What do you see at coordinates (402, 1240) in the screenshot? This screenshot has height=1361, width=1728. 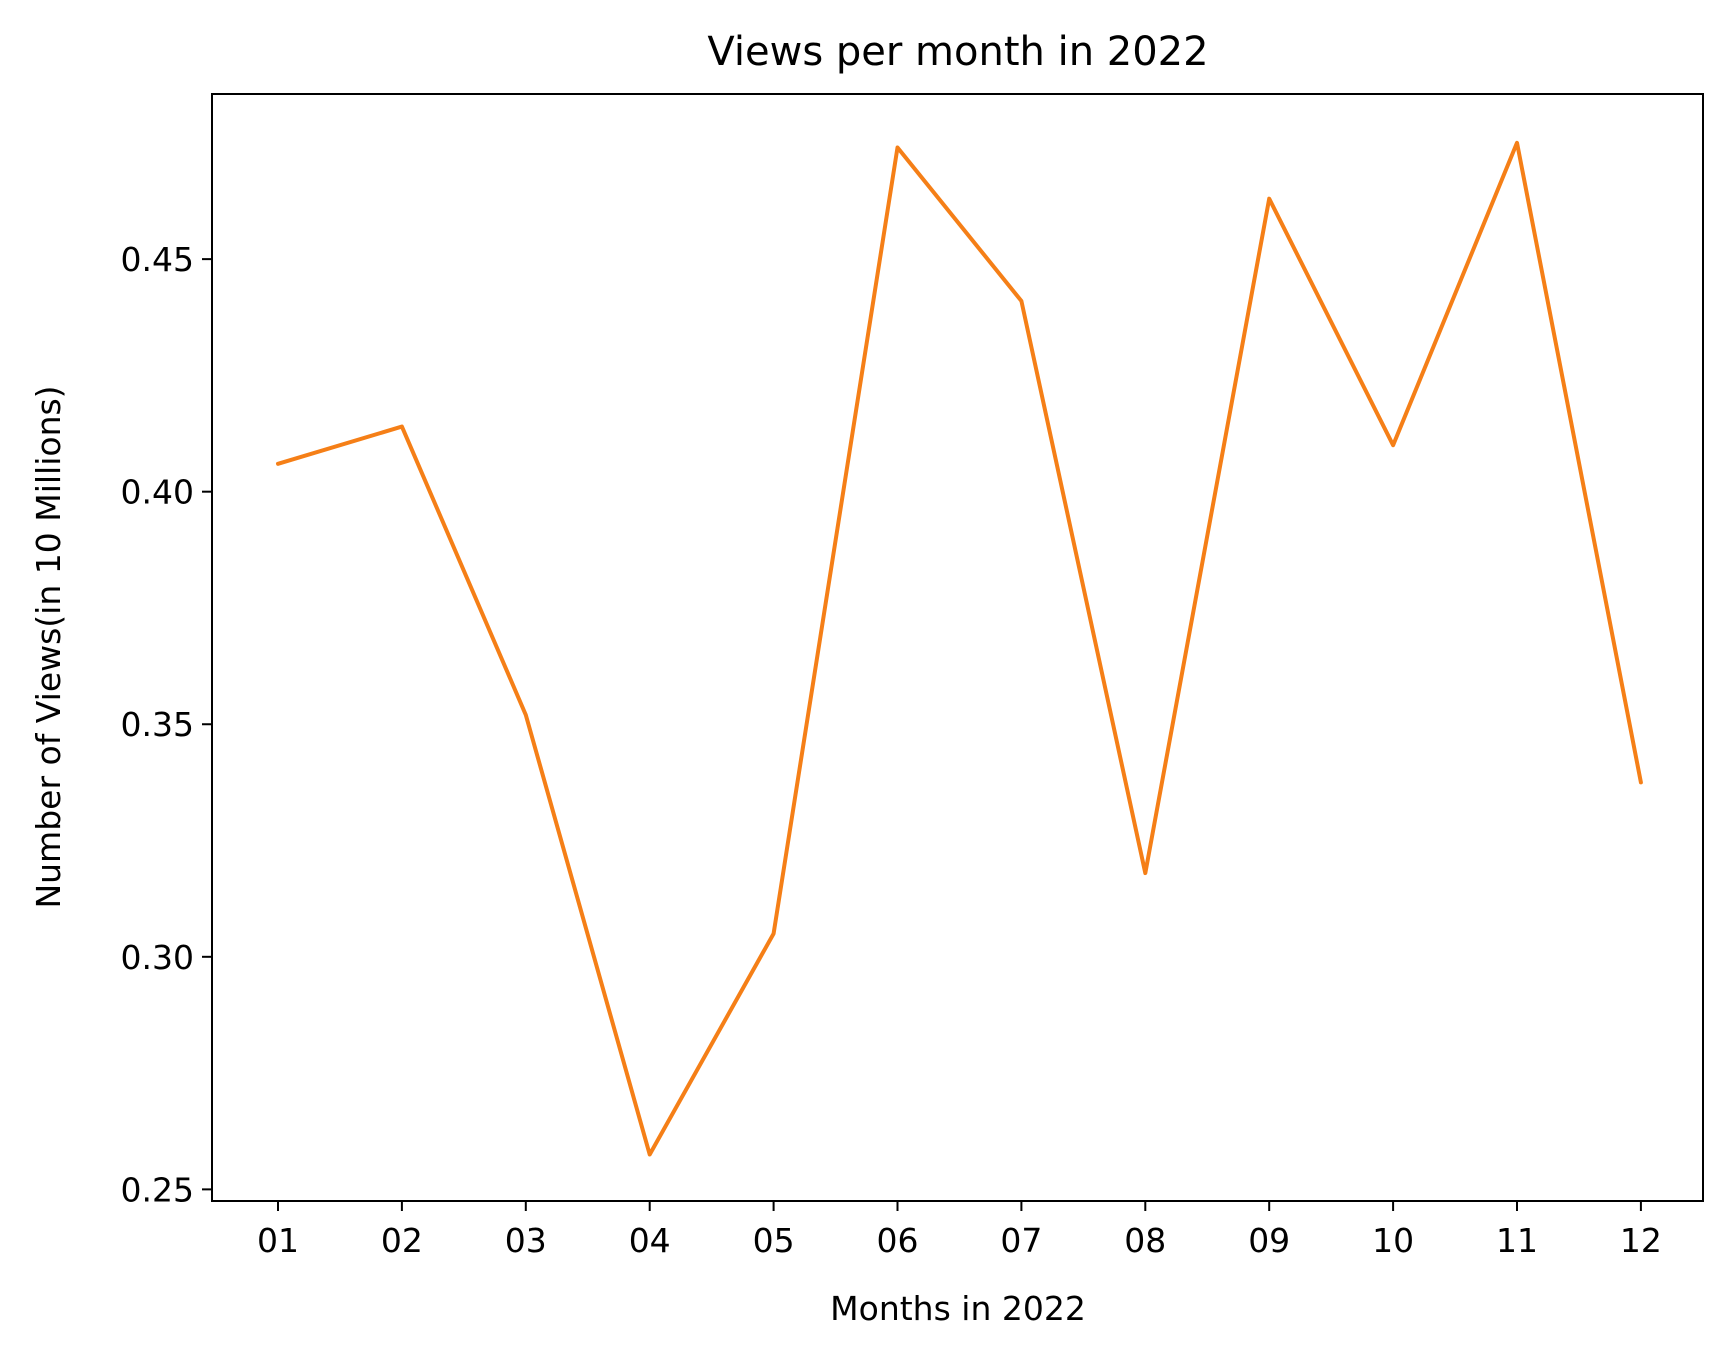 I see `x-tick-label: 02` at bounding box center [402, 1240].